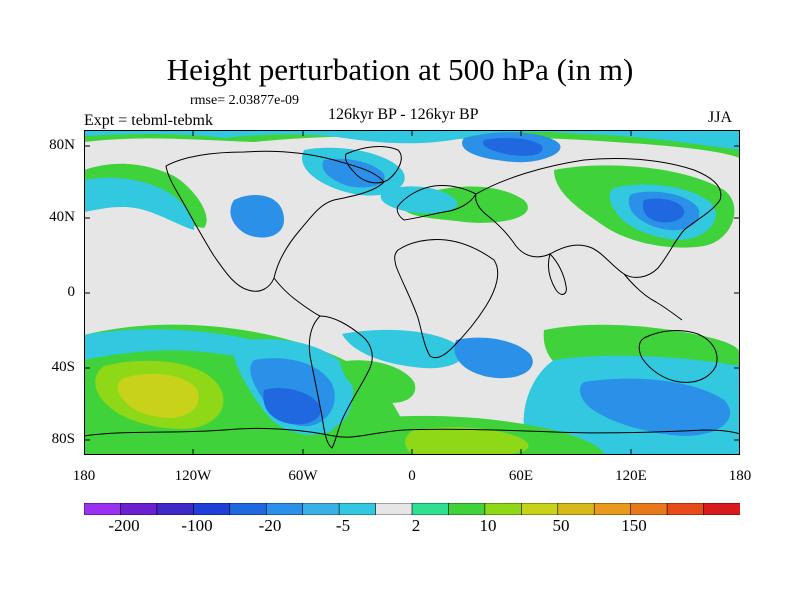  I want to click on lat-label-80n: 80N, so click(62, 145).